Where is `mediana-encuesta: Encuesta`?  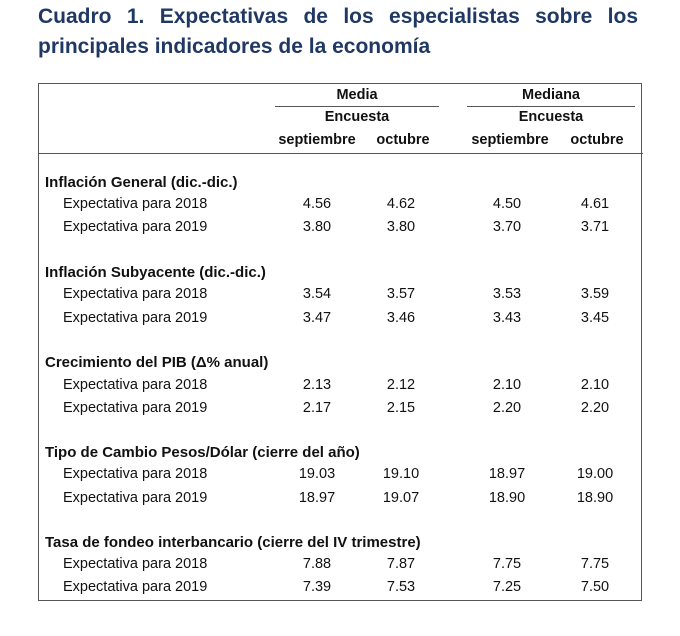
mediana-encuesta: Encuesta is located at coordinates (551, 117).